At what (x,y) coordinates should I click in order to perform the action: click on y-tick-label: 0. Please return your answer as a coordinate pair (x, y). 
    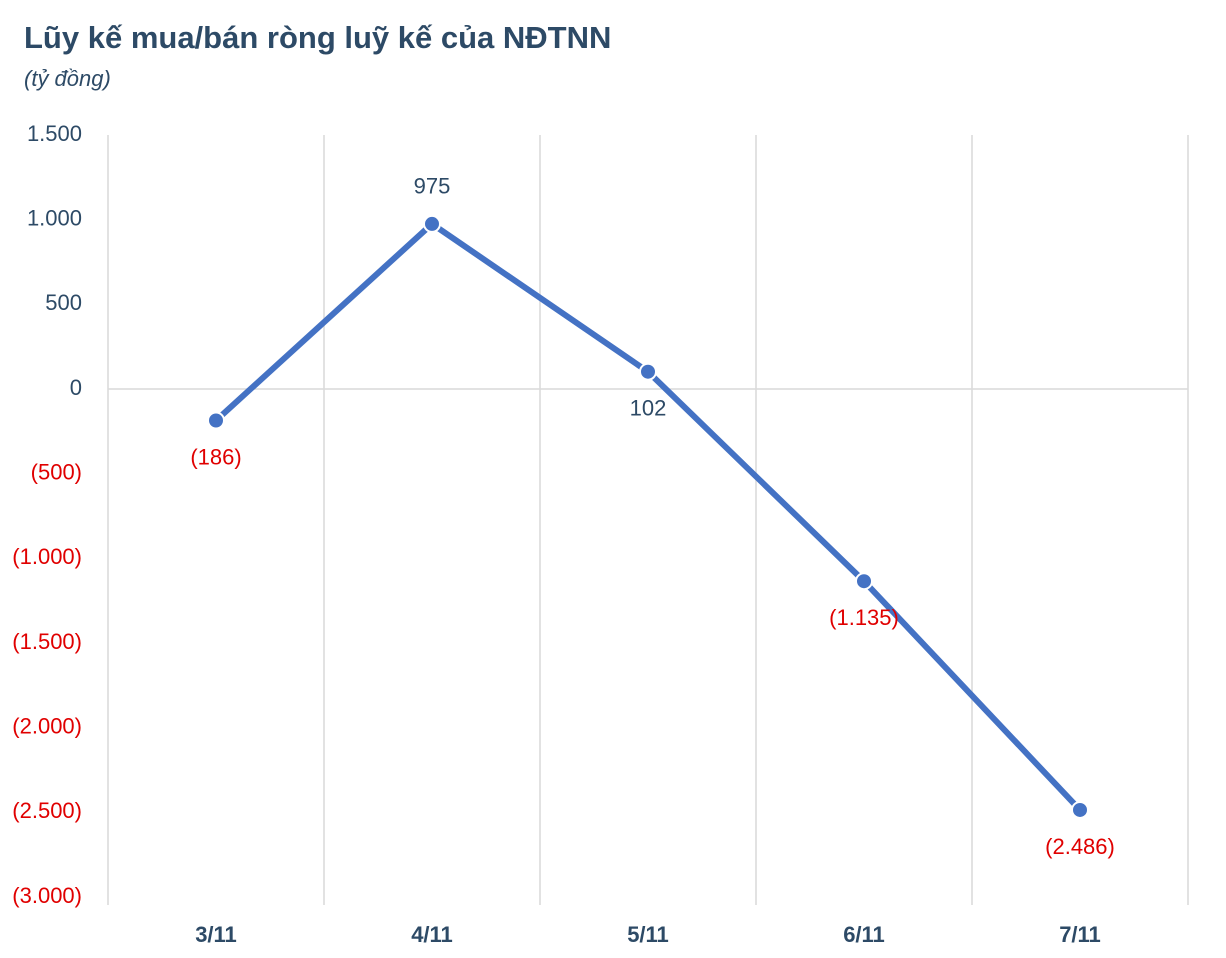
    Looking at the image, I should click on (76, 387).